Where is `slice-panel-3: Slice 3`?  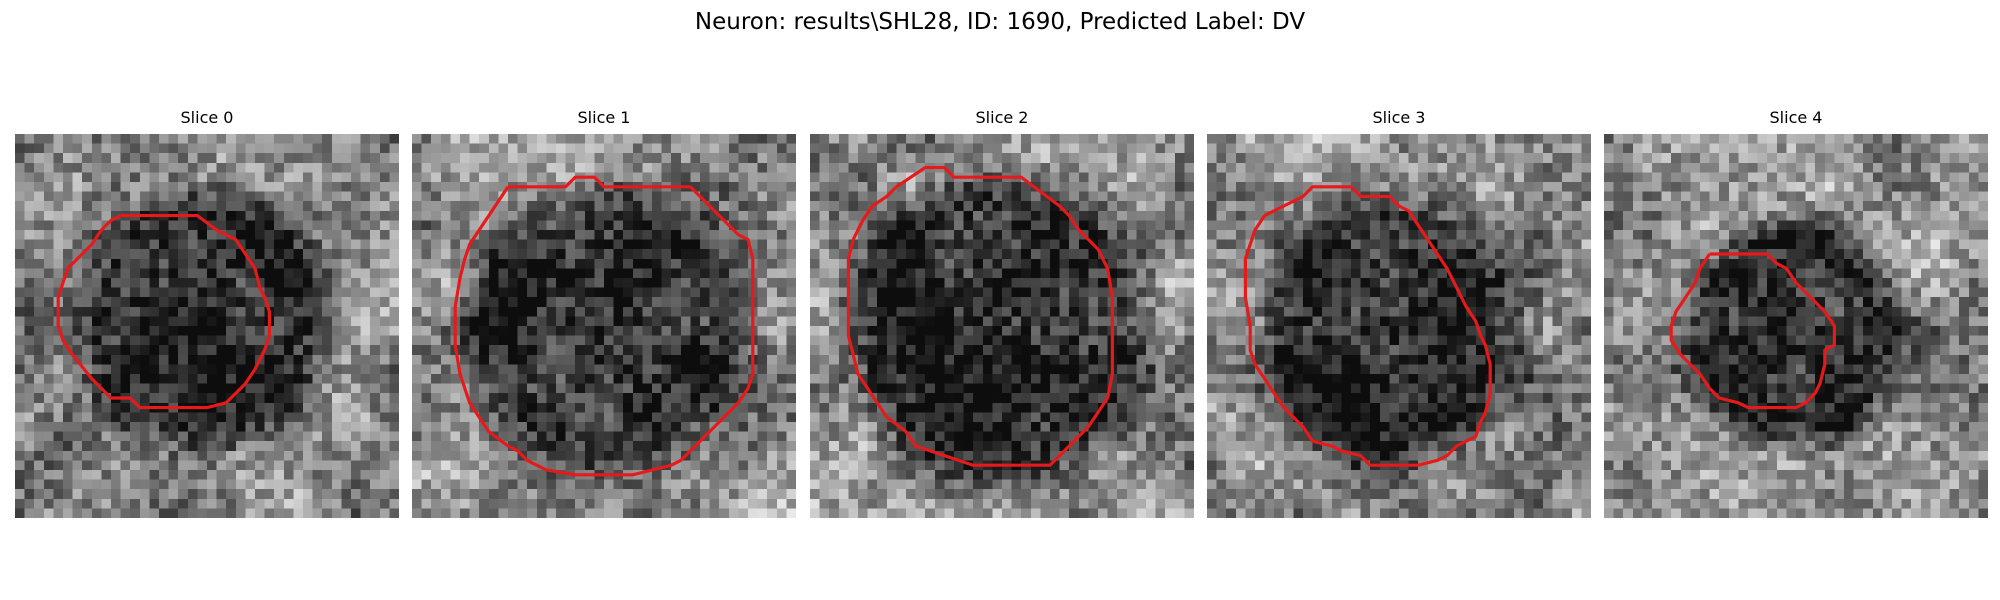
slice-panel-3: Slice 3 is located at coordinates (1399, 314).